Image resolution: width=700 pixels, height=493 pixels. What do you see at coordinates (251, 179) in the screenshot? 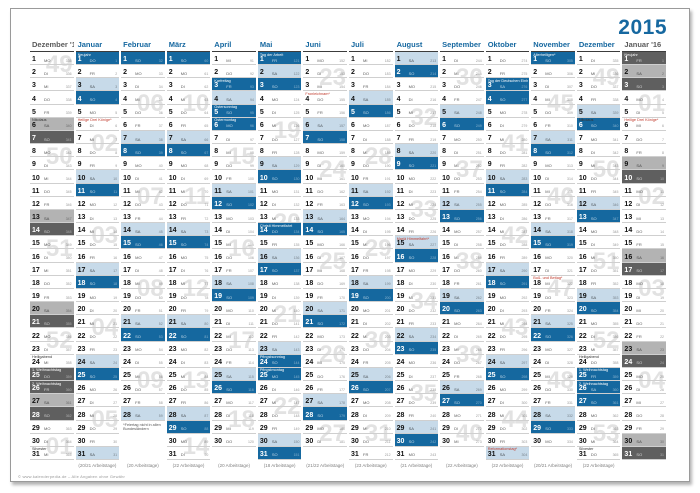
I see `day-of-year: 100` at bounding box center [251, 179].